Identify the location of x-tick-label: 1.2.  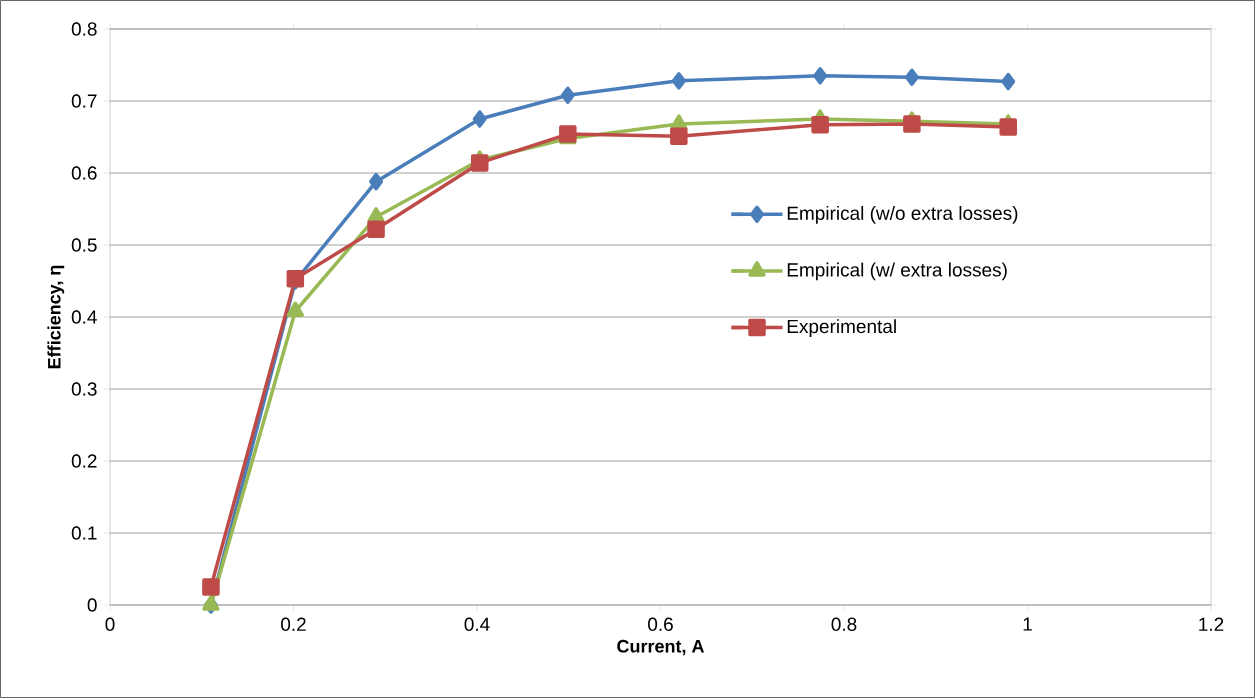
(1211, 624).